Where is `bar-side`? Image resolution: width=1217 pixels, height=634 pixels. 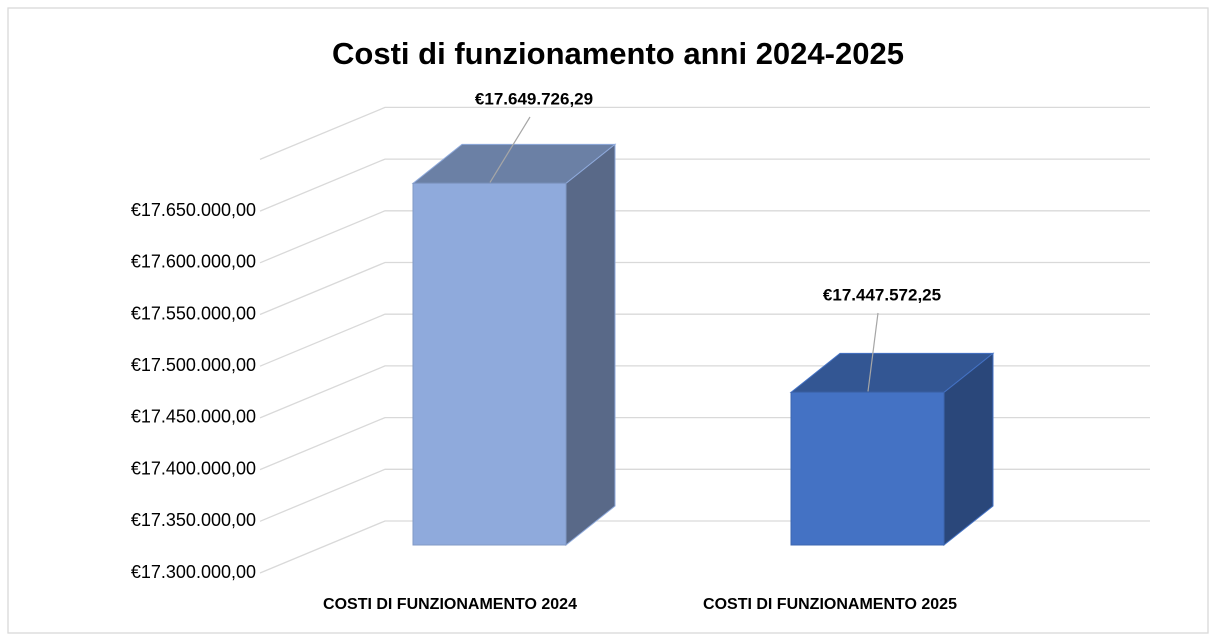
bar-side is located at coordinates (590, 345).